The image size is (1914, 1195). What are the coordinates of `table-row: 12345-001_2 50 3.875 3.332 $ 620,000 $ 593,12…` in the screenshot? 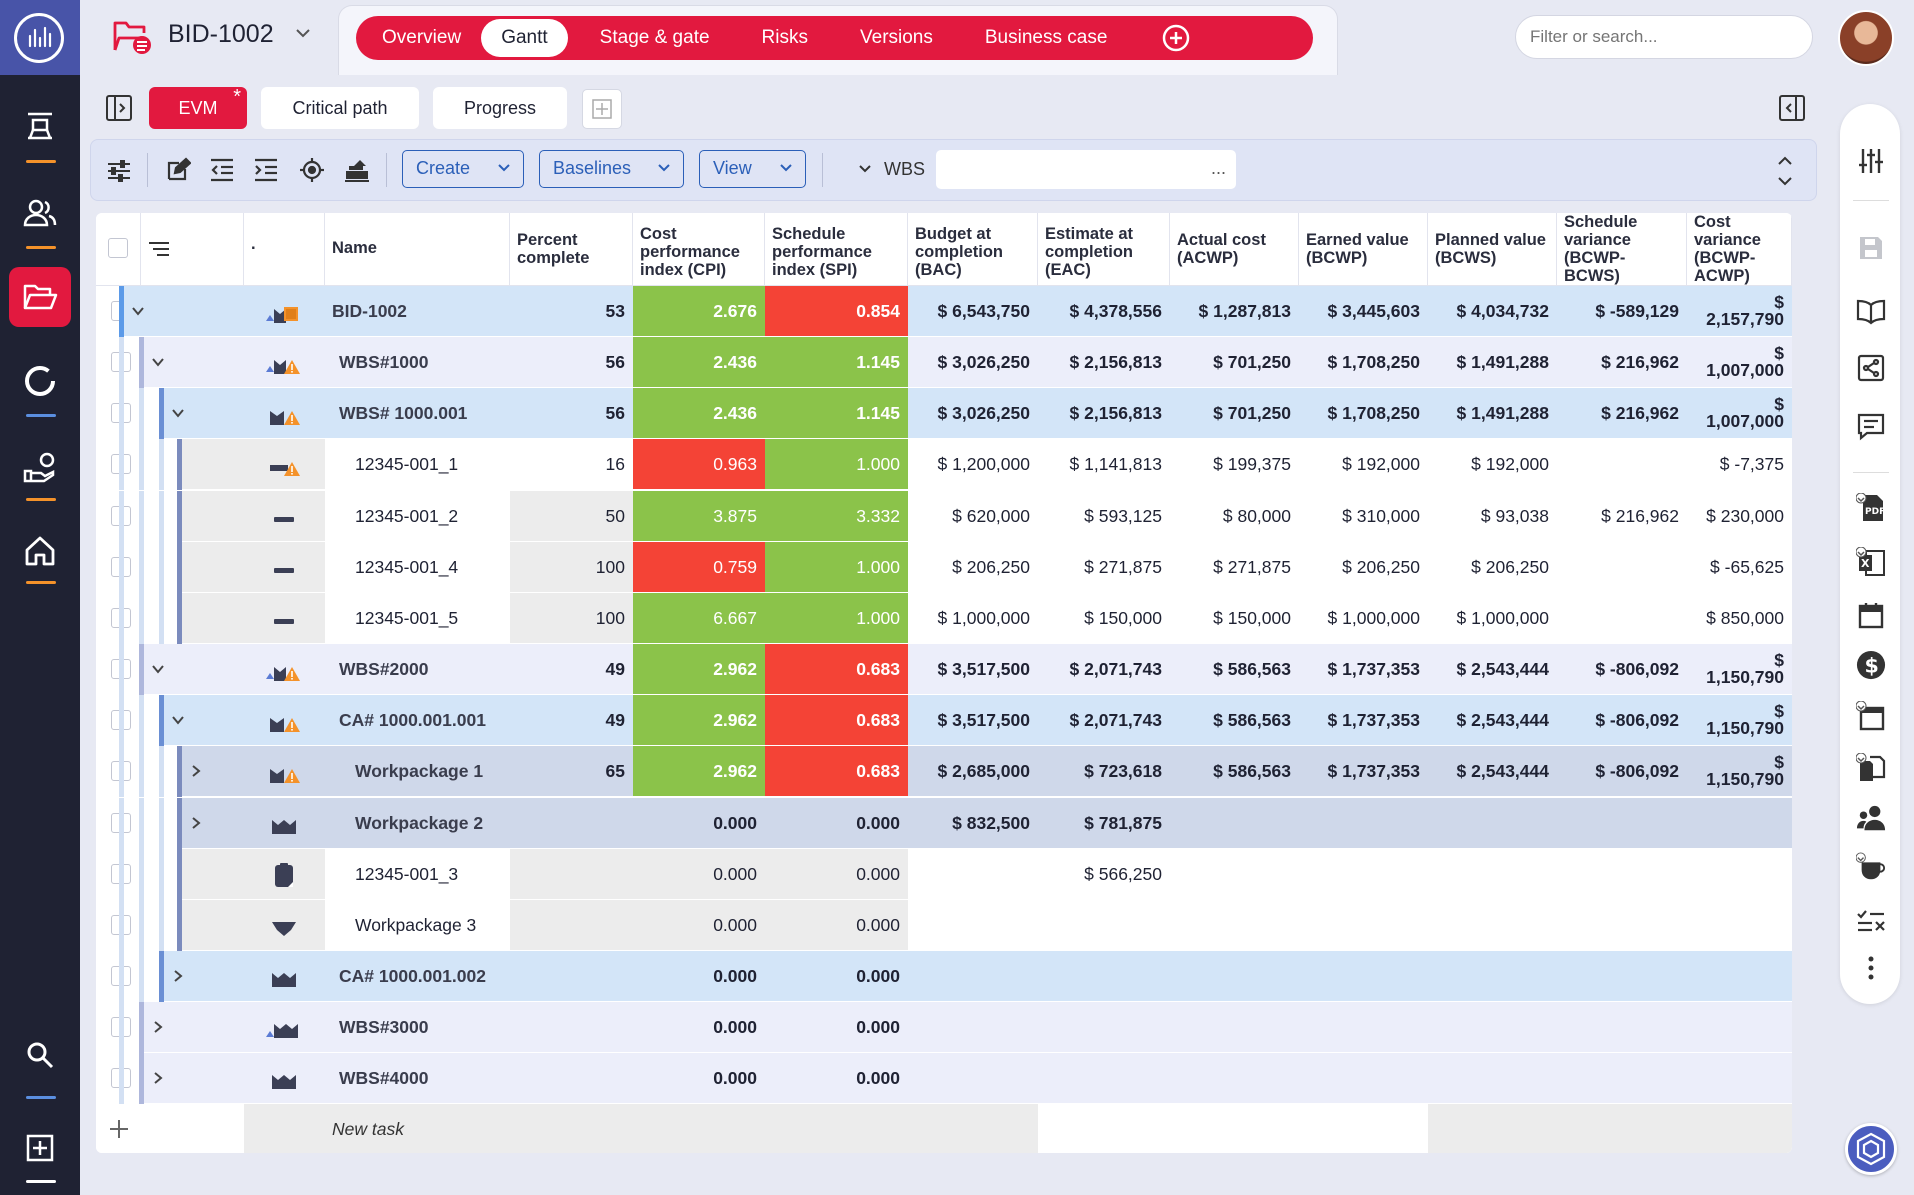 It's located at (944, 516).